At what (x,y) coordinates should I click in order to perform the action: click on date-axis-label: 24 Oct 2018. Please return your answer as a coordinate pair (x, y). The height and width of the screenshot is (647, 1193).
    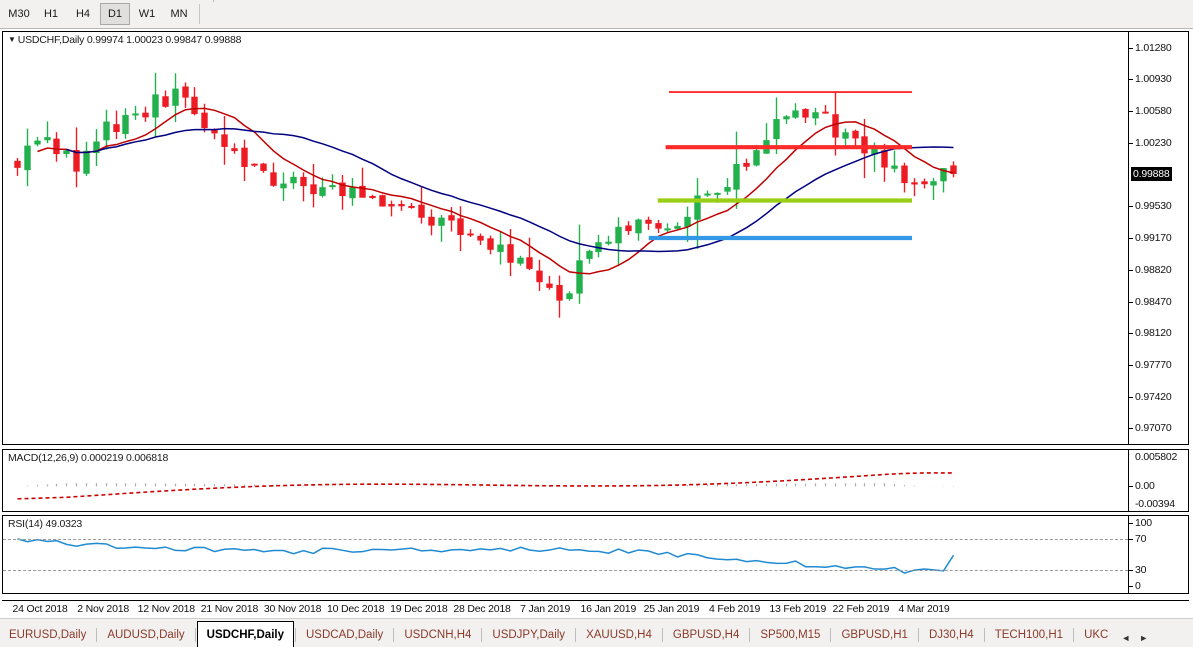
    Looking at the image, I should click on (40, 609).